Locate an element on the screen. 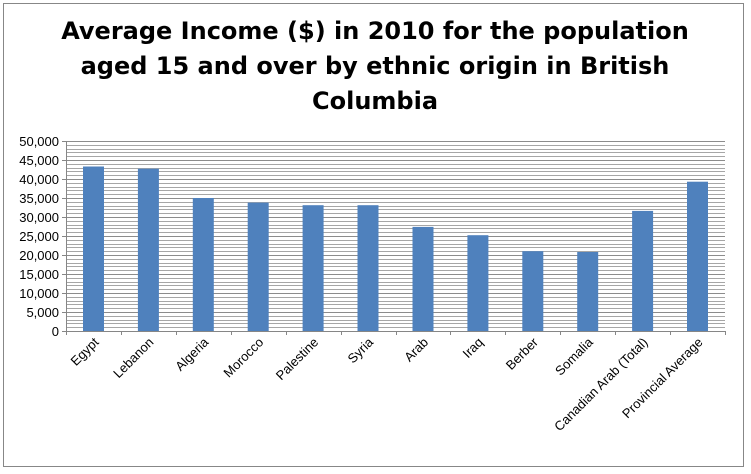 The image size is (751, 474). x-tick-label: Palestine is located at coordinates (297, 359).